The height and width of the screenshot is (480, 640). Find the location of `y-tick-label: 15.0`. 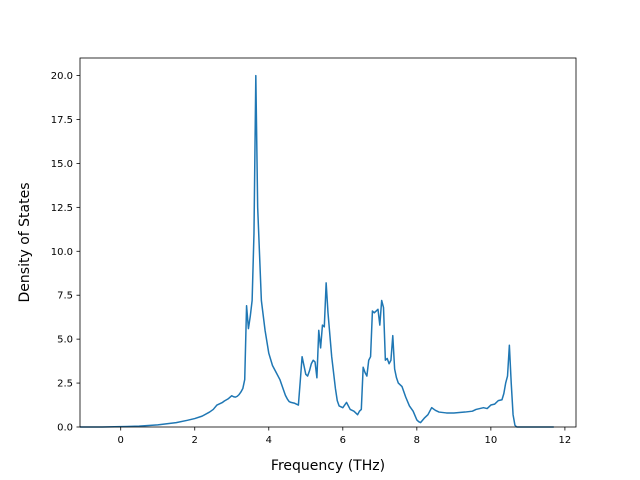

y-tick-label: 15.0 is located at coordinates (62, 164).